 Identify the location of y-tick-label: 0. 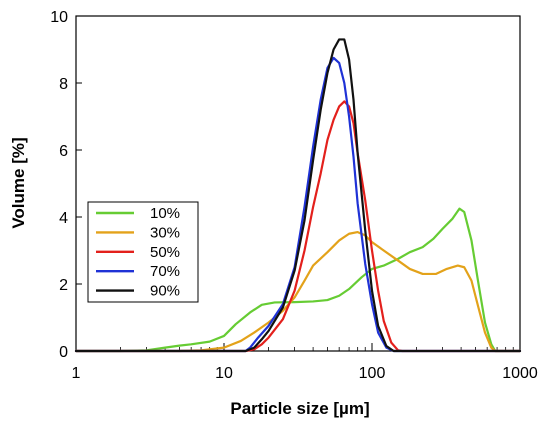
(63, 352).